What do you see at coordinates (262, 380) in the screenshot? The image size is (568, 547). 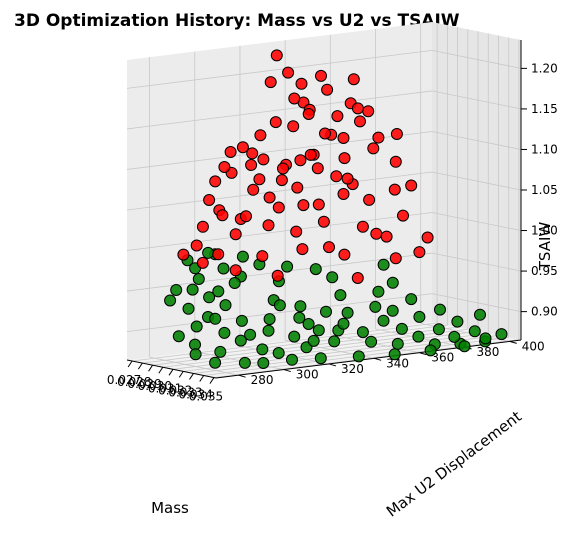 I see `y-tick-label: 280` at bounding box center [262, 380].